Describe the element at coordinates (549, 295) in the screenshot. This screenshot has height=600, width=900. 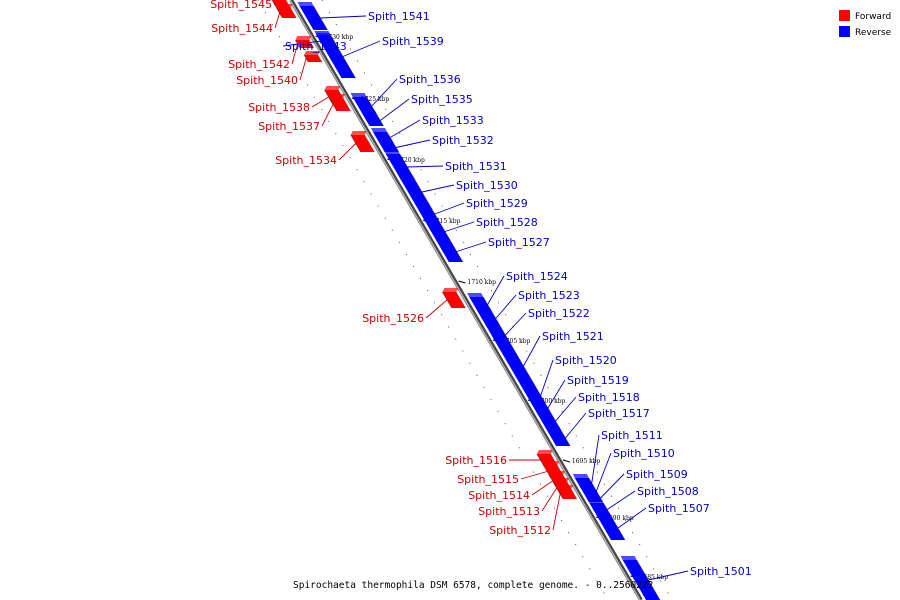
I see `reverse-gene-label: Spith_1523` at that location.